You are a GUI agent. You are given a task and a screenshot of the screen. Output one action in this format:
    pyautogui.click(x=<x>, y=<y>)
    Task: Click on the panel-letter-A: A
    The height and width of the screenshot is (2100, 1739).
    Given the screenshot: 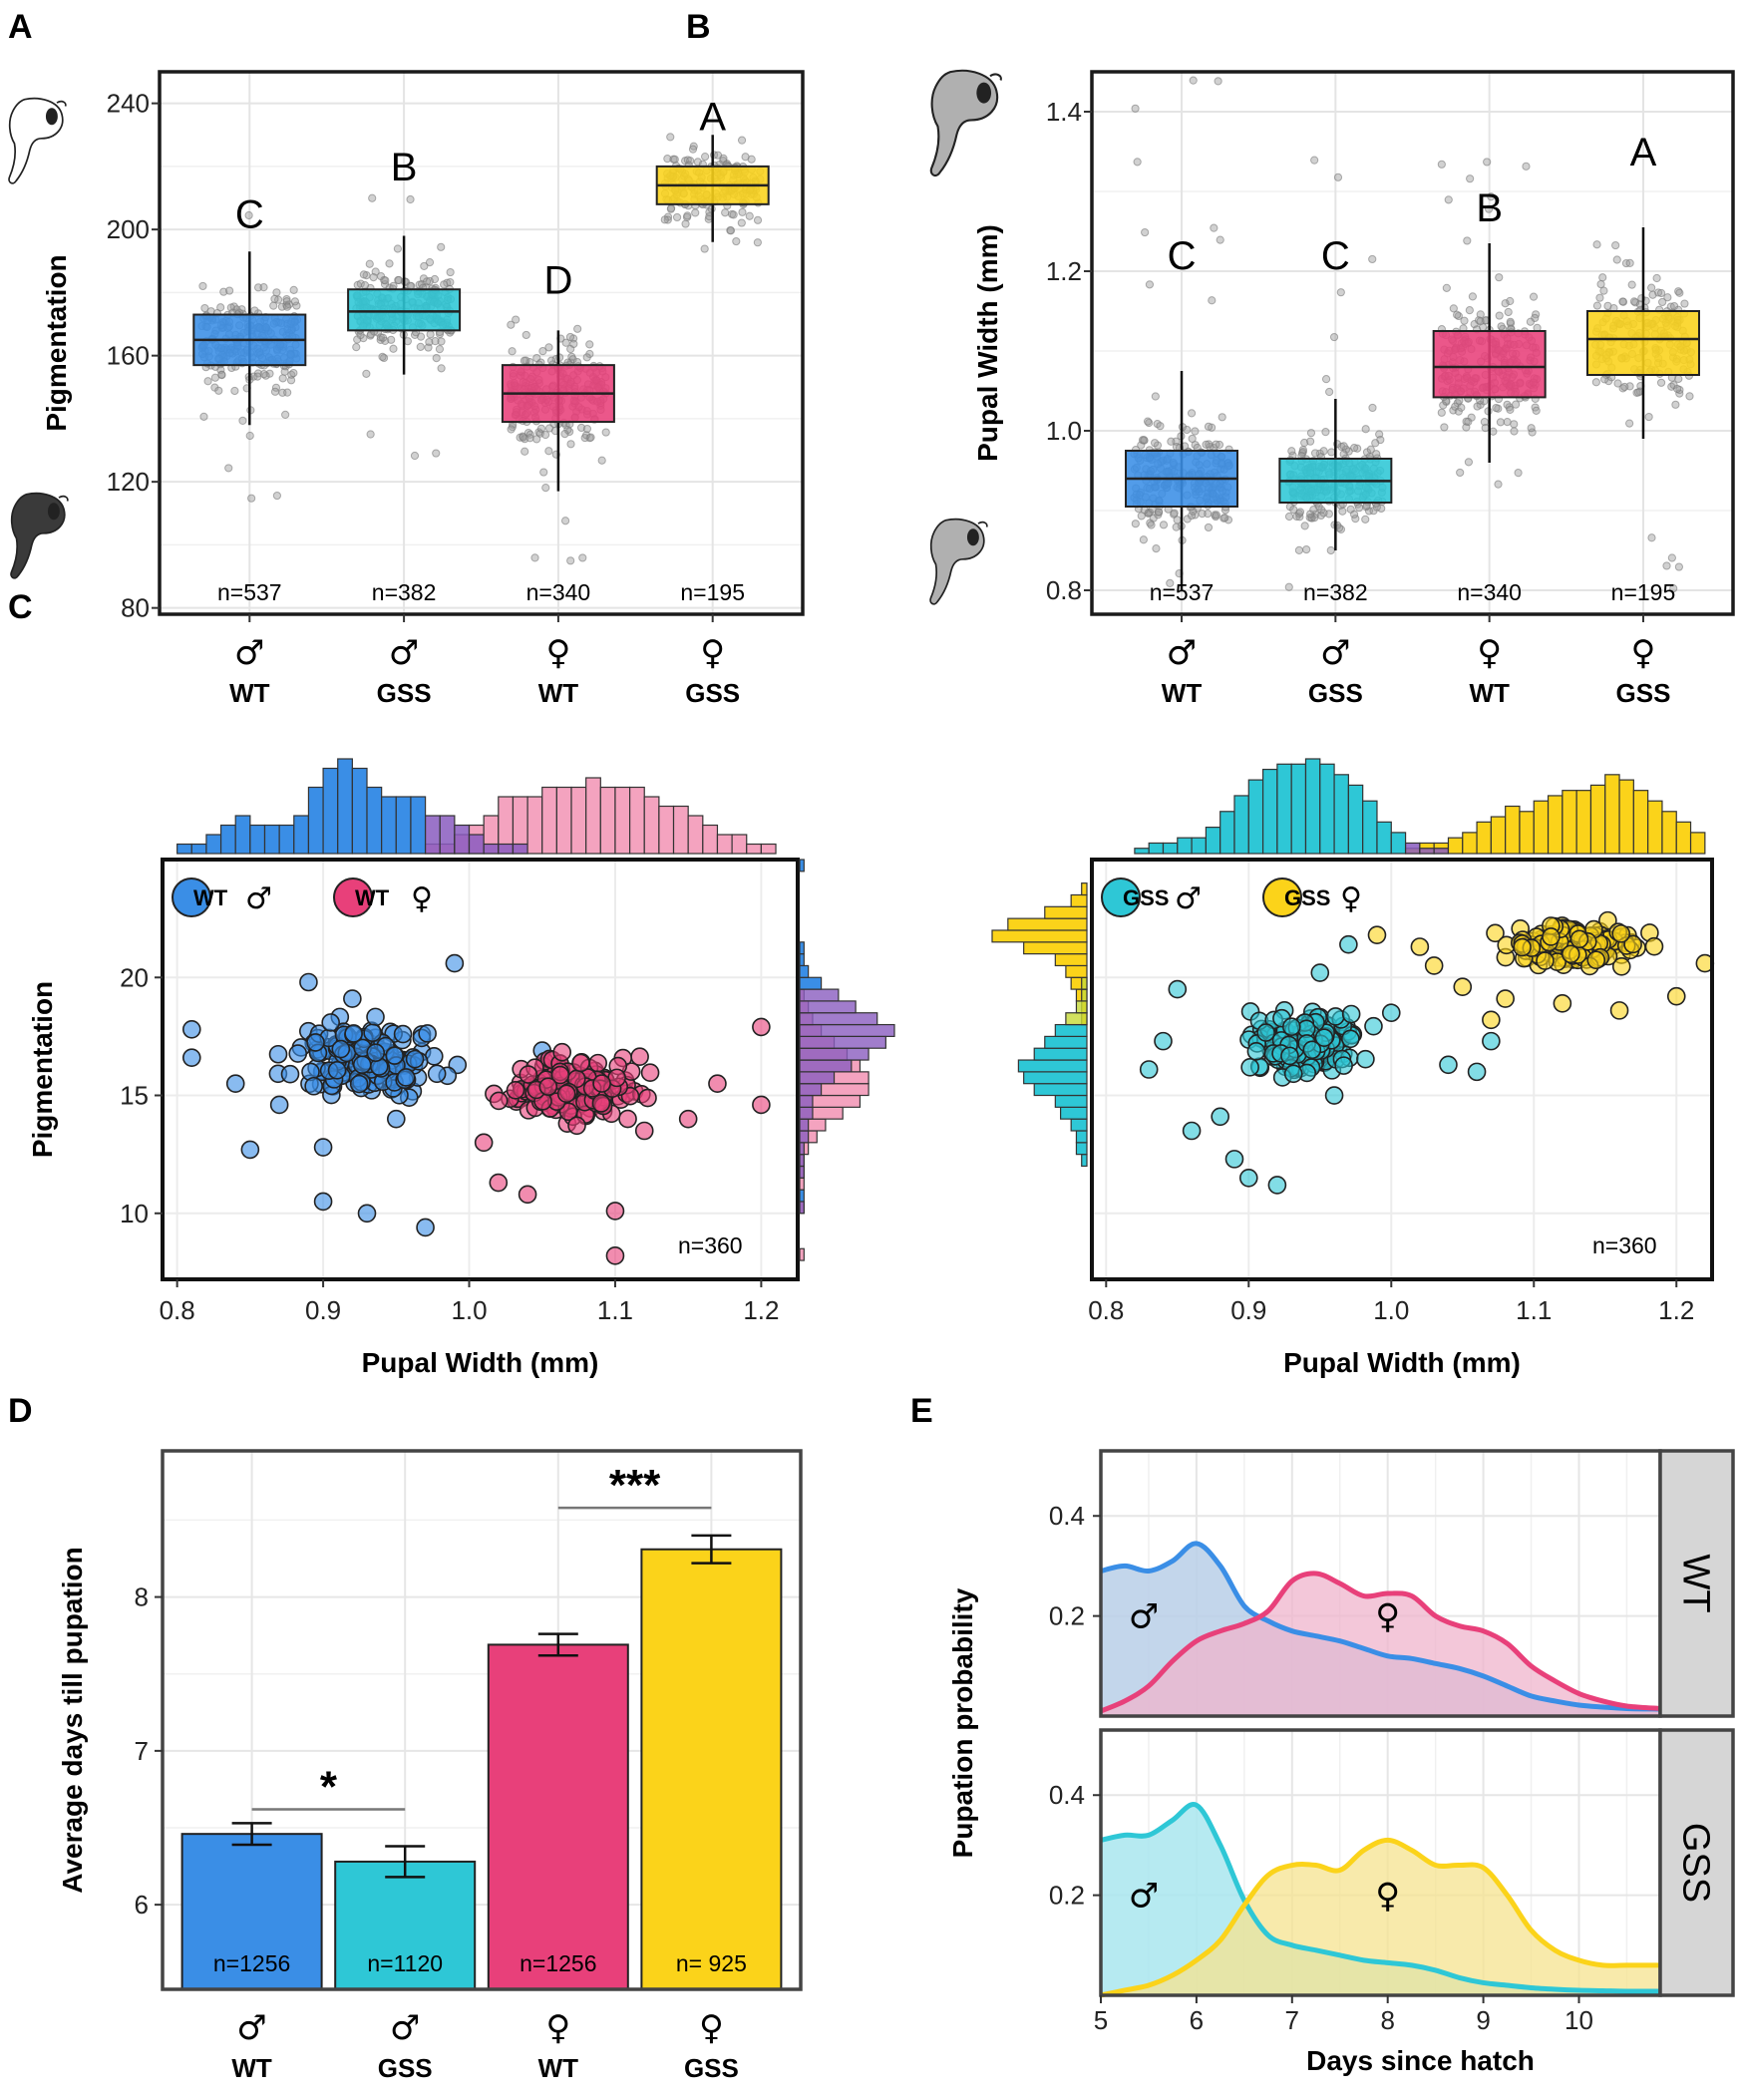 What is the action you would take?
    pyautogui.click(x=20, y=27)
    